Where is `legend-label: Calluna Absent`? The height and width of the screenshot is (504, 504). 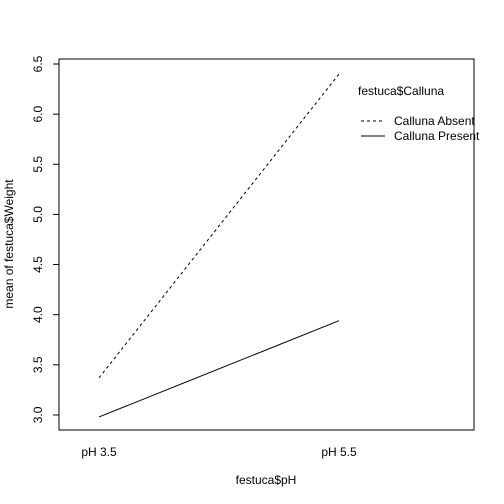
legend-label: Calluna Absent is located at coordinates (434, 121).